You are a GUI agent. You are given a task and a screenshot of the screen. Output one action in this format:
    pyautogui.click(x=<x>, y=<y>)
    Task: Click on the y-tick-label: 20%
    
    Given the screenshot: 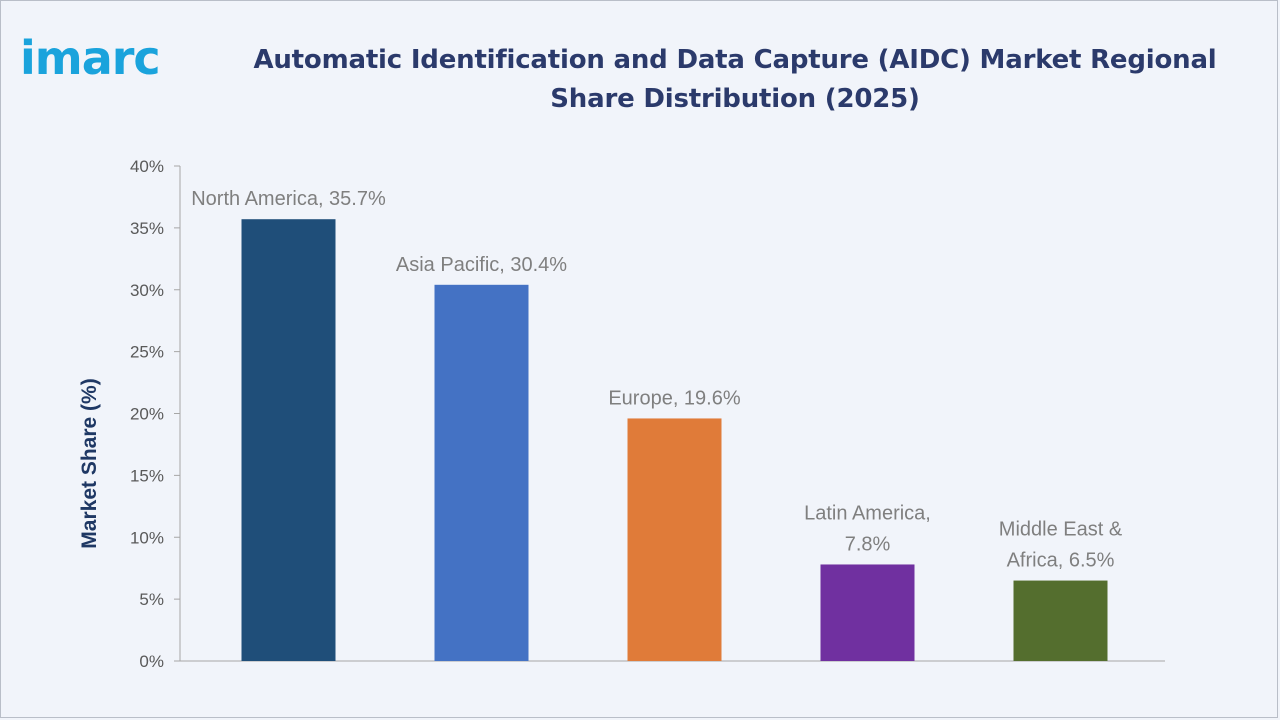 What is the action you would take?
    pyautogui.click(x=147, y=414)
    